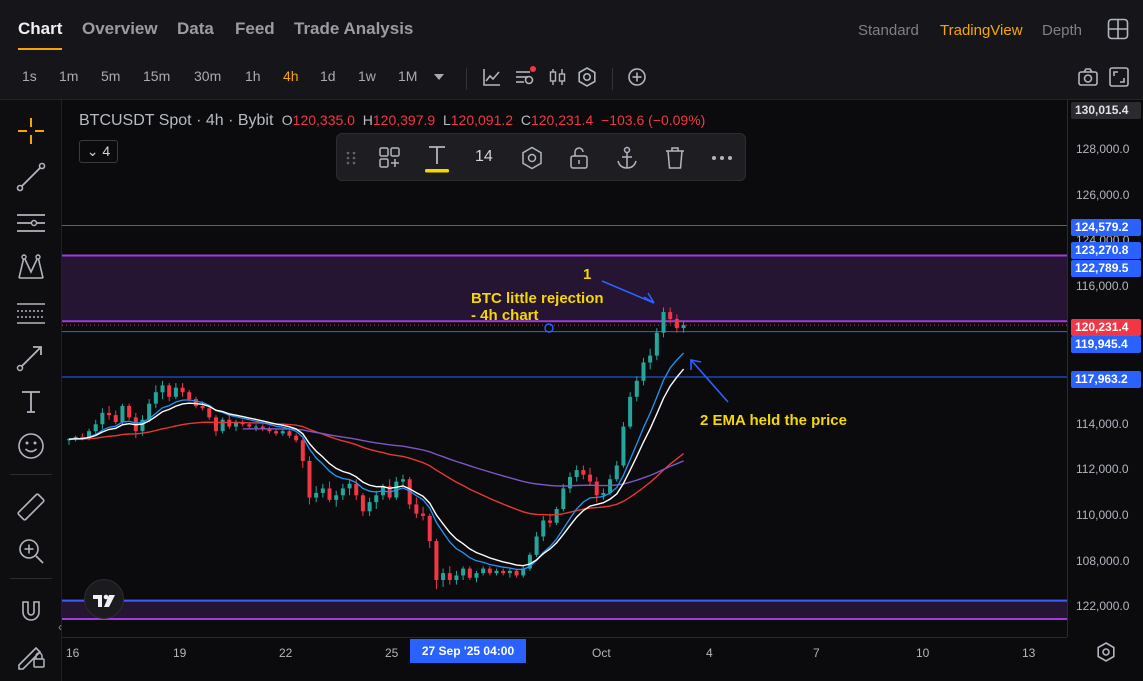 The height and width of the screenshot is (681, 1143). I want to click on unlock-icon, so click(579, 158).